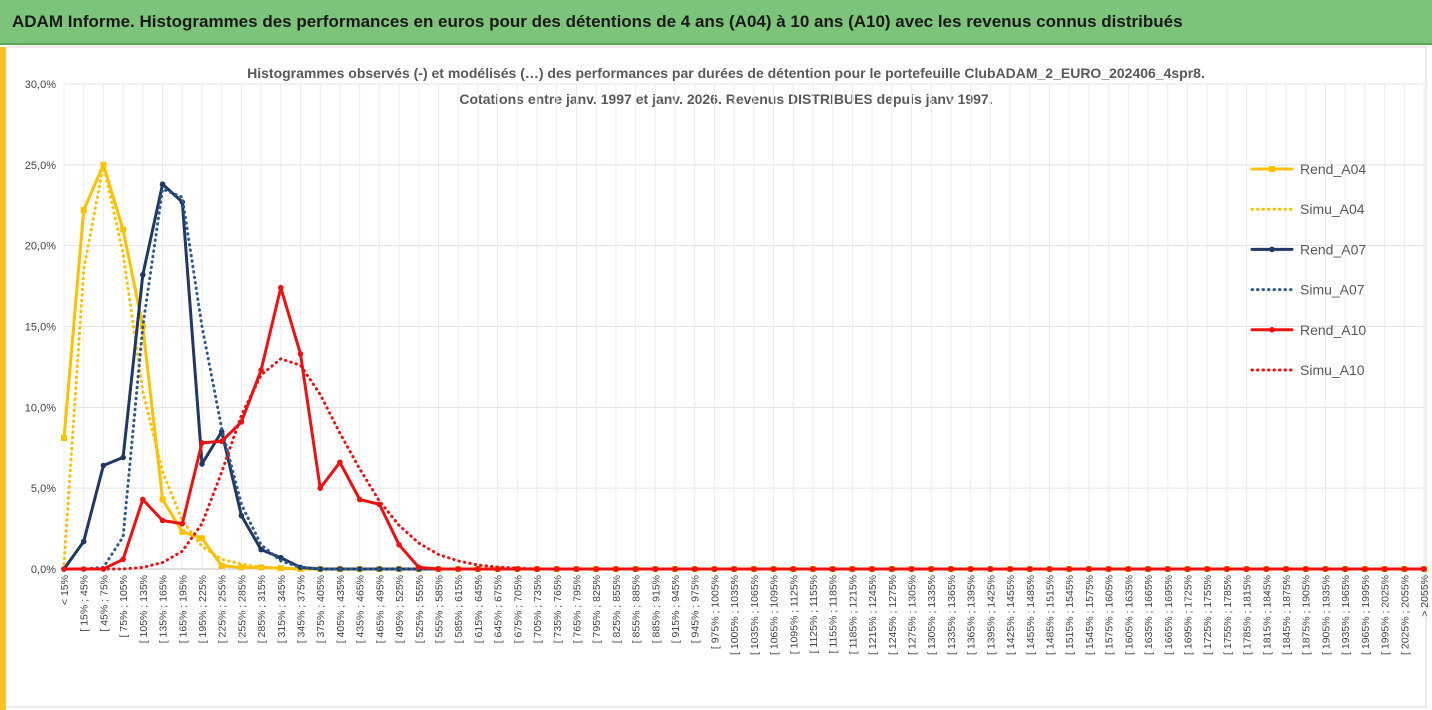 Image resolution: width=1432 pixels, height=710 pixels. I want to click on x-tick-label: [ 1995% ; 2025%, so click(1386, 615).